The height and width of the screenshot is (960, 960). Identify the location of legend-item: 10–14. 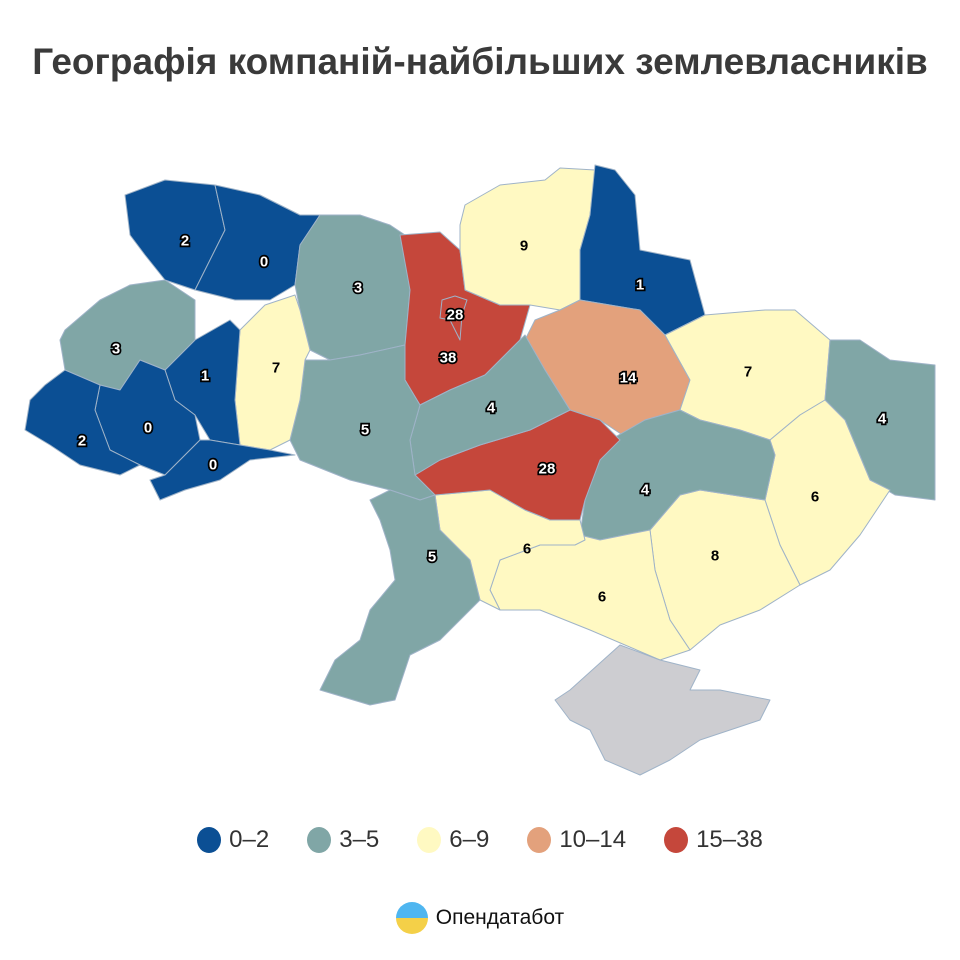
(576, 840).